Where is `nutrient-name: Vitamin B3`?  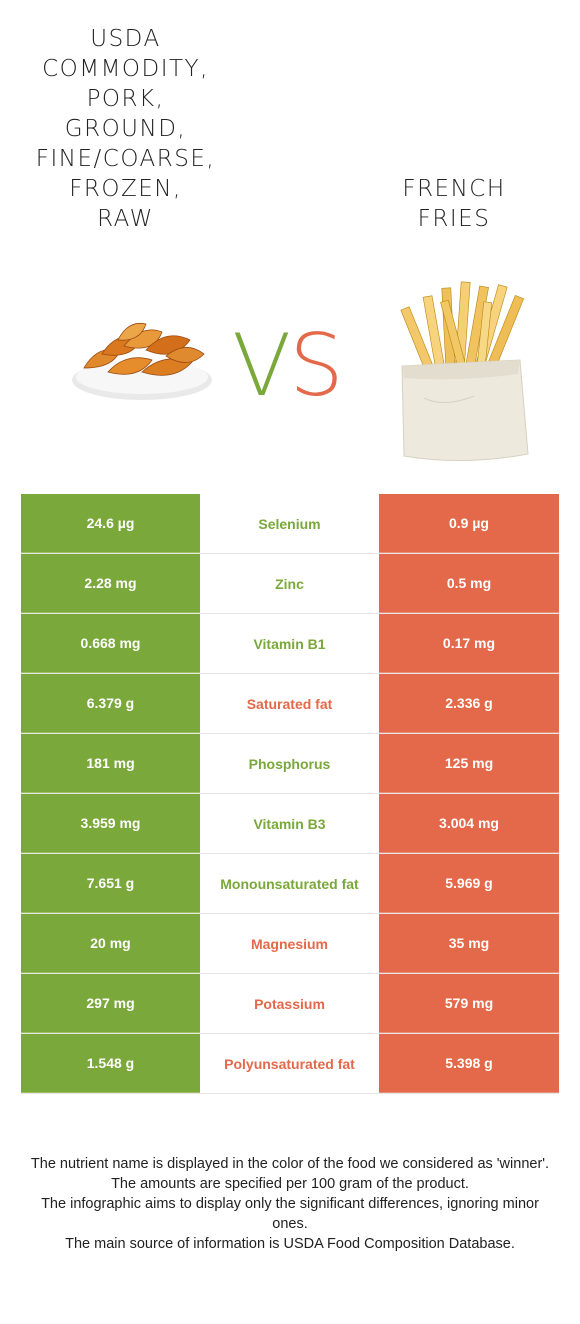 nutrient-name: Vitamin B3 is located at coordinates (289, 823).